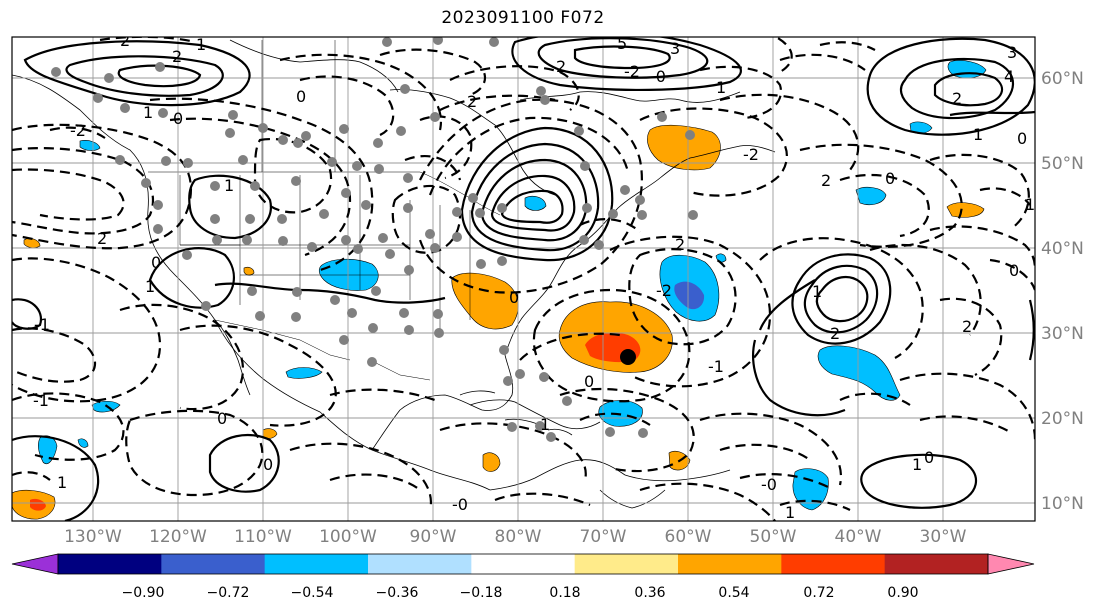 The width and height of the screenshot is (1102, 613). Describe the element at coordinates (481, 593) in the screenshot. I see `colorbar-tick-label: −0.18` at that location.